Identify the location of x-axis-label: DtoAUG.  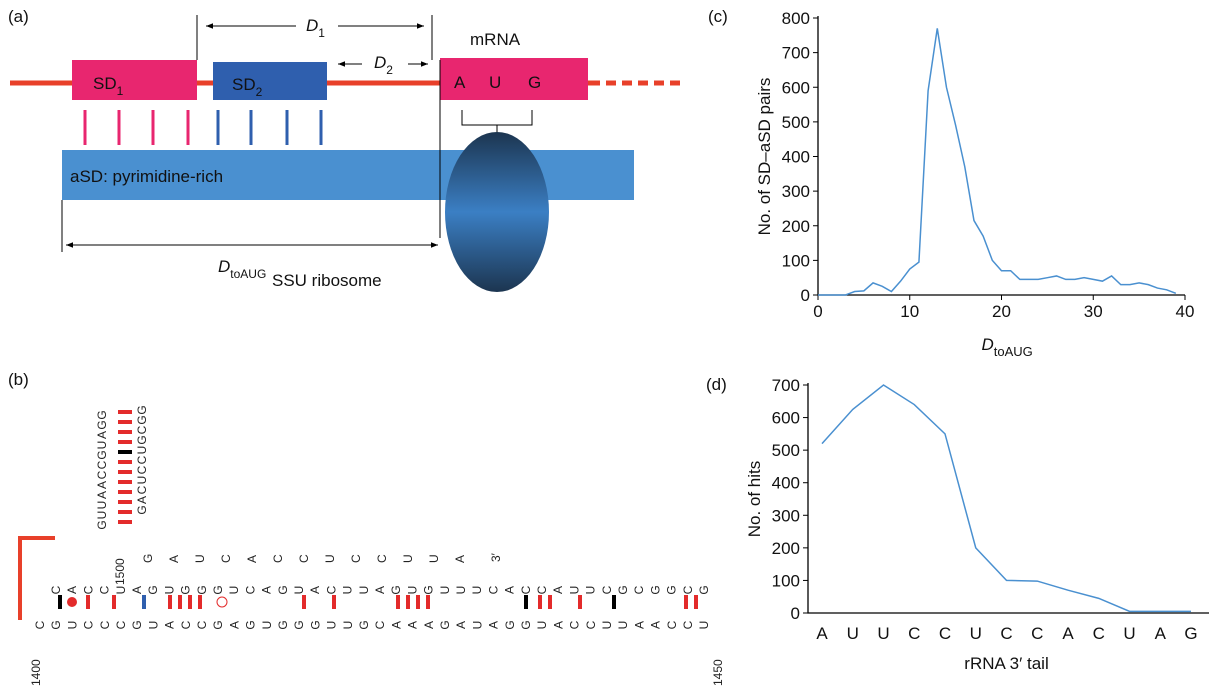
(1007, 347).